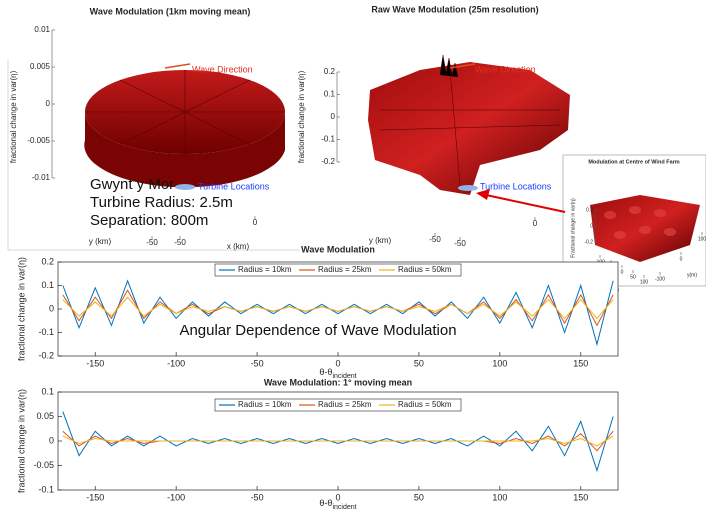  I want to click on pointer-arrow, so click(521, 201).